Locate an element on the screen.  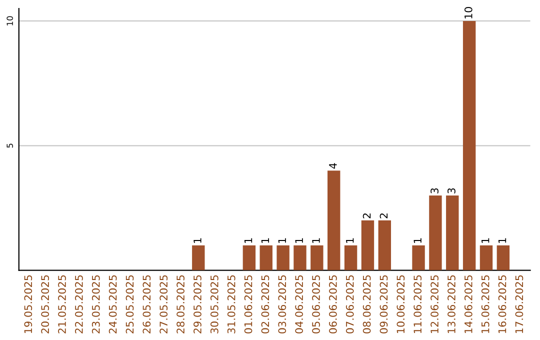
x-tick-label: 22.05.2025 is located at coordinates (79, 304).